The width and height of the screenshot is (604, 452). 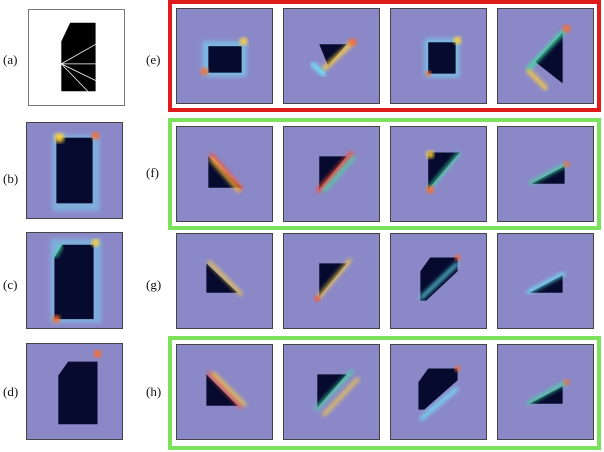 I want to click on heatmap-h2, so click(x=331, y=392).